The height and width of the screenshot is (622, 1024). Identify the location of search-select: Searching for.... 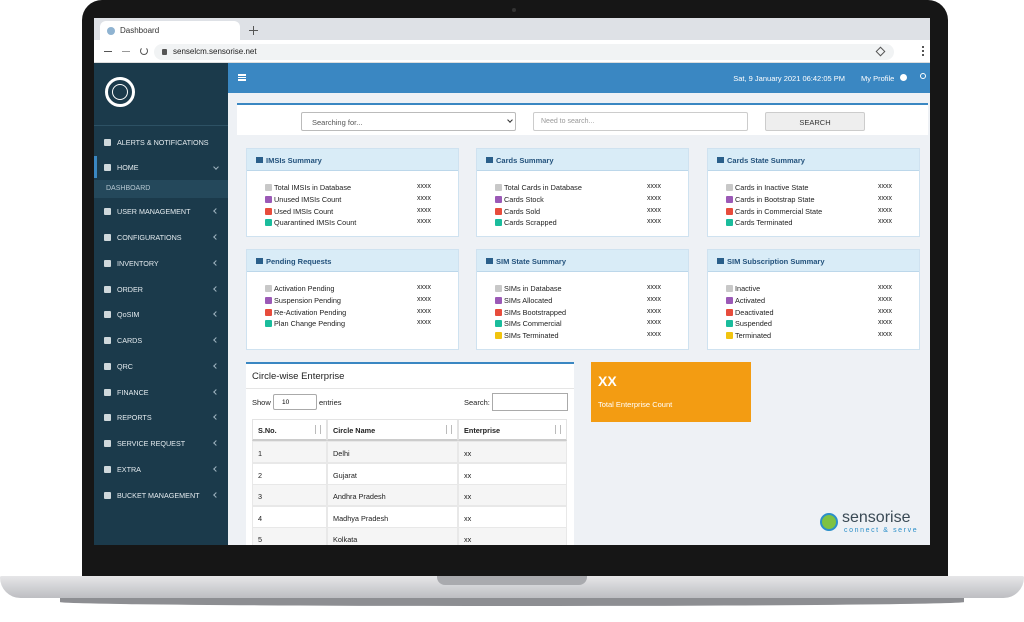
(408, 121).